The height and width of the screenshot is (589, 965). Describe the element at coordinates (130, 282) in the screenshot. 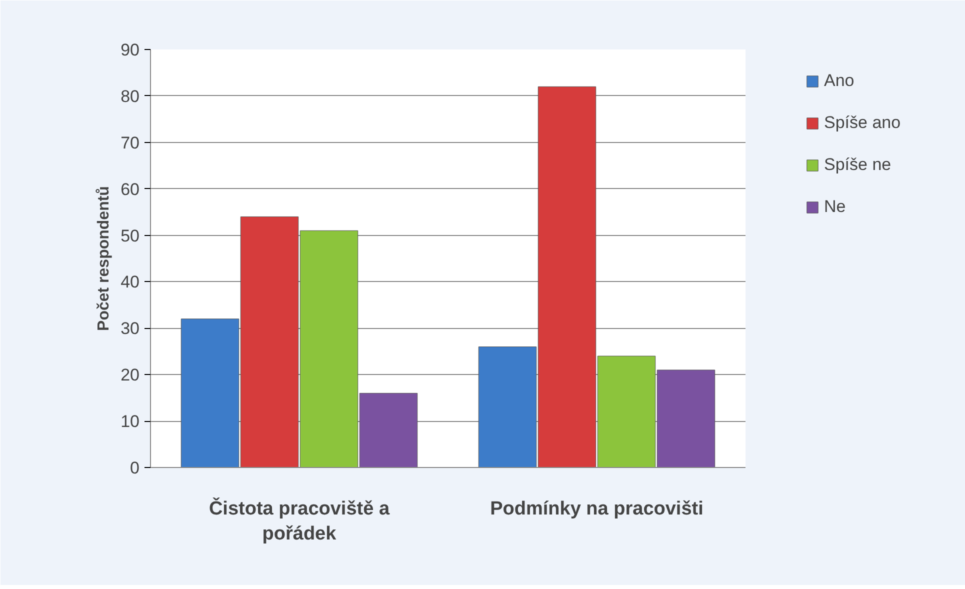

I see `y-tick-label: 40` at that location.